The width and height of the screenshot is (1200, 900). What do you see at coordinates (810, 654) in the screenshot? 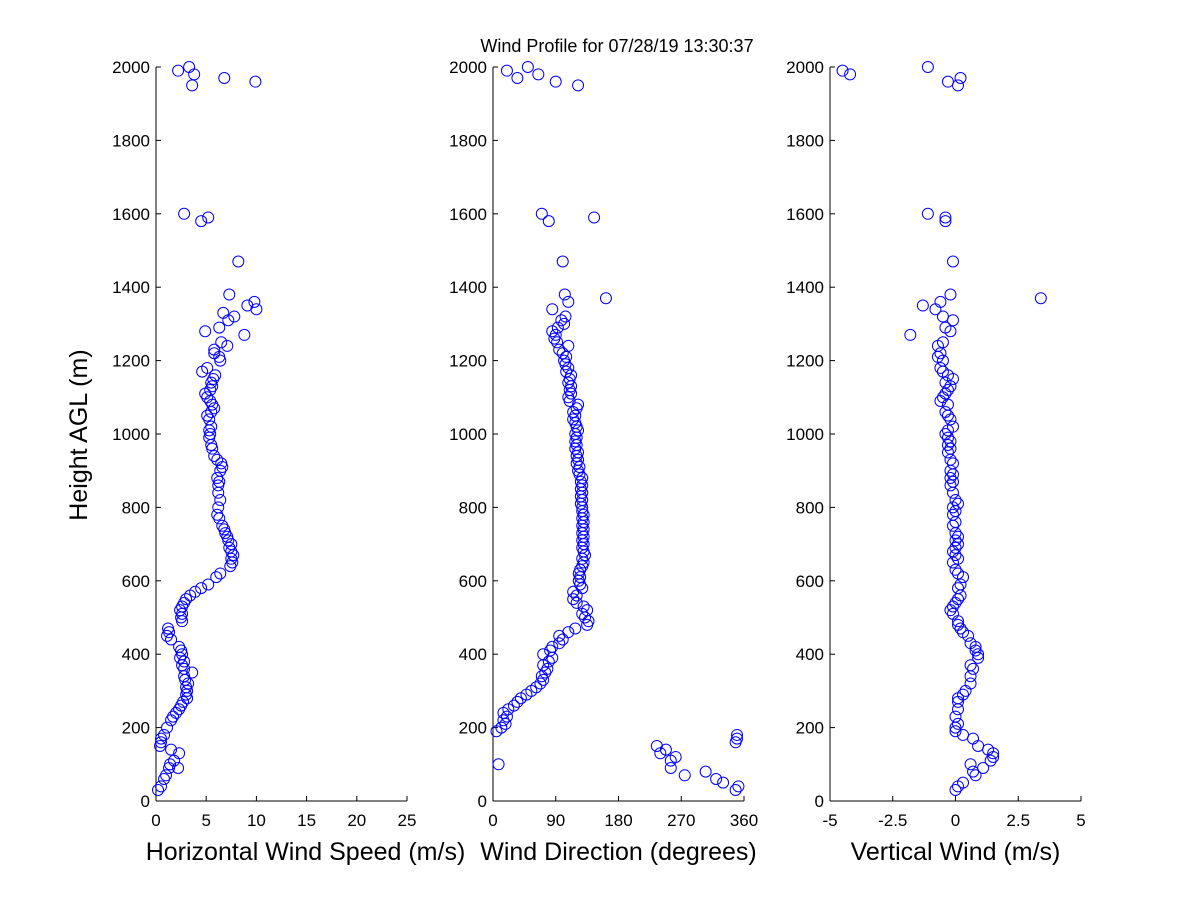
I see `y-tick-label: 400` at bounding box center [810, 654].